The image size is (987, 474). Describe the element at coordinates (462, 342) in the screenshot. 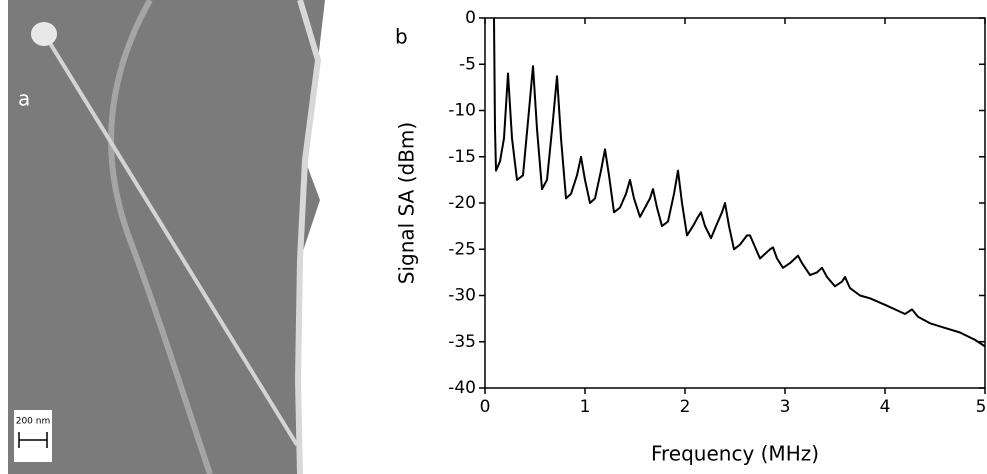

I see `y-tick-label: -35` at that location.